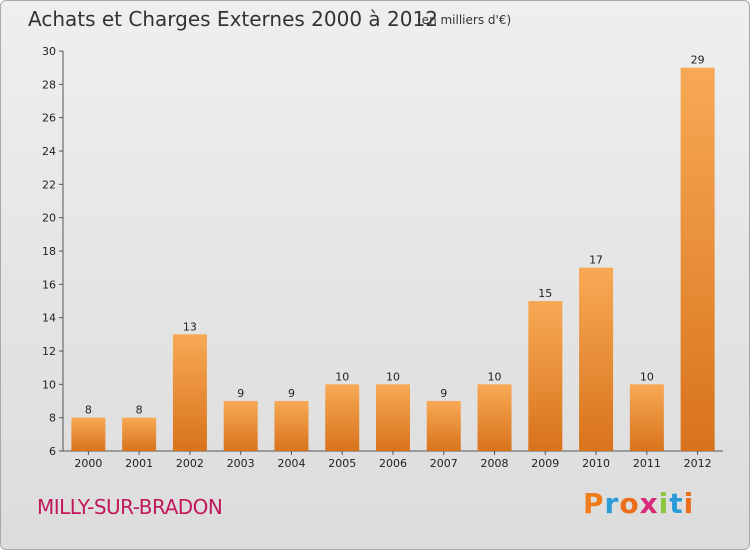 The height and width of the screenshot is (550, 750). What do you see at coordinates (495, 463) in the screenshot?
I see `x-tick-label: 2008` at bounding box center [495, 463].